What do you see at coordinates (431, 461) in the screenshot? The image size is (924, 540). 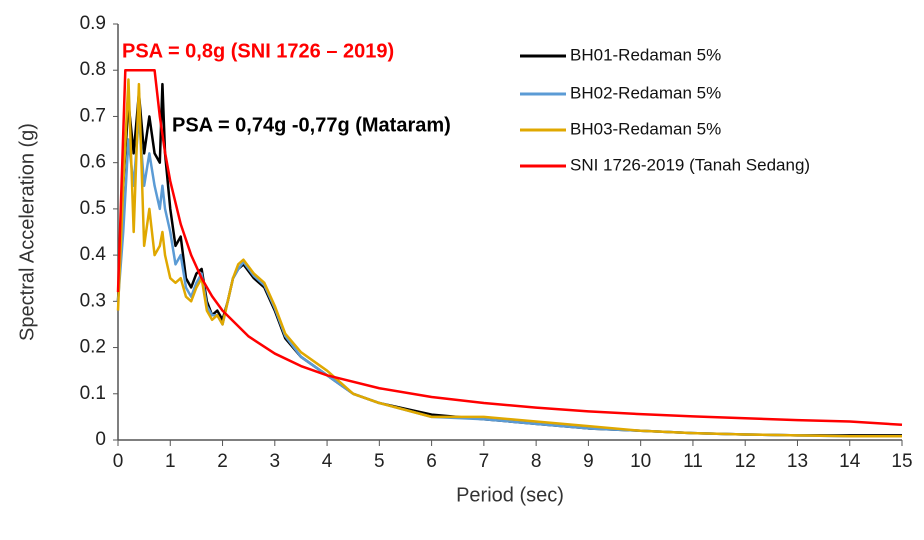 I see `x-tick-label: 6` at bounding box center [431, 461].